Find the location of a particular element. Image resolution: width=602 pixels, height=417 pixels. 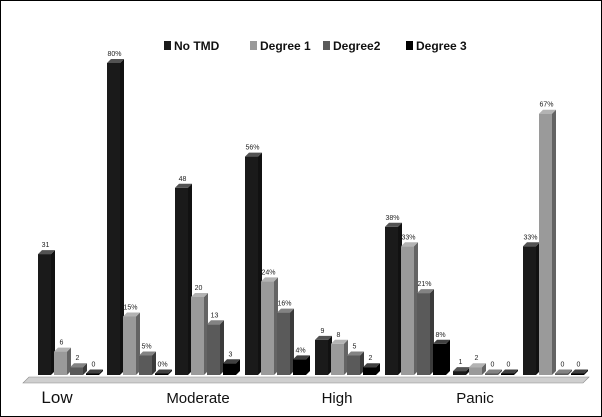

data-label: 21% is located at coordinates (424, 284).